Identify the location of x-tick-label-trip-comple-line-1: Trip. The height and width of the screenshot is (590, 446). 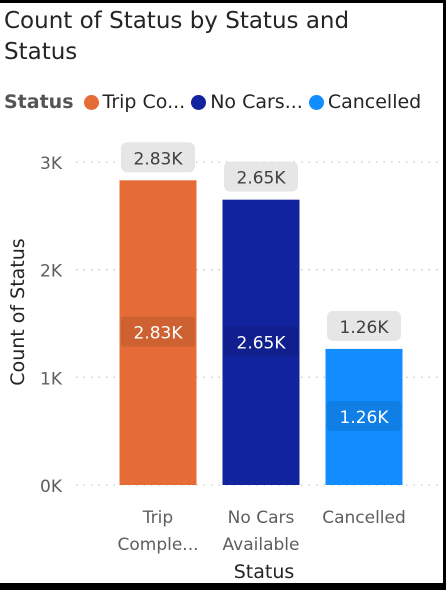
(157, 518).